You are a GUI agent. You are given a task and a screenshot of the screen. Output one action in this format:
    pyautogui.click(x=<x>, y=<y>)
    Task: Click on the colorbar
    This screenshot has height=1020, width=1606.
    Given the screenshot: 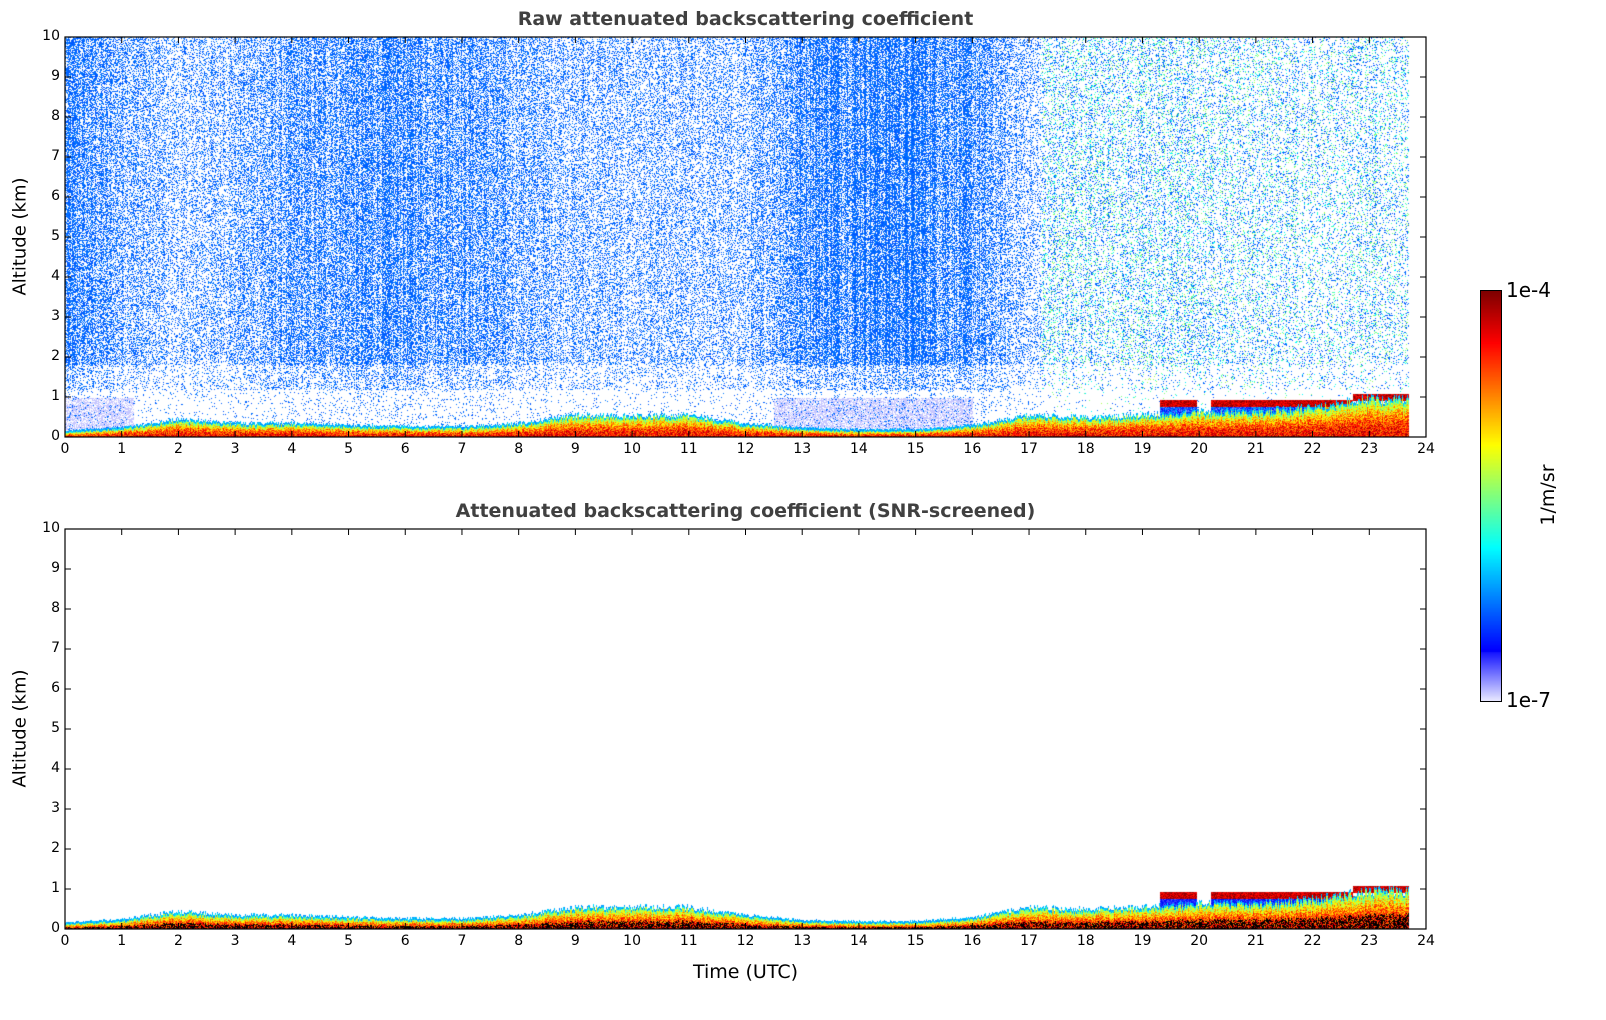 What is the action you would take?
    pyautogui.click(x=1491, y=496)
    